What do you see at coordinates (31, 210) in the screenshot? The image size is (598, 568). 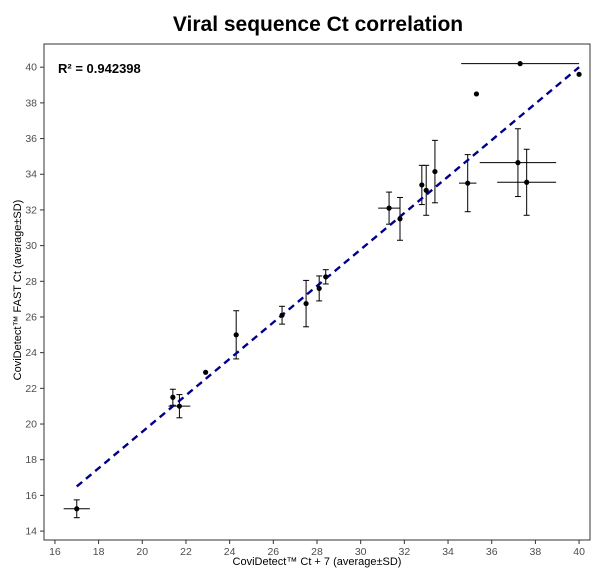 I see `y-tick-label: 32` at bounding box center [31, 210].